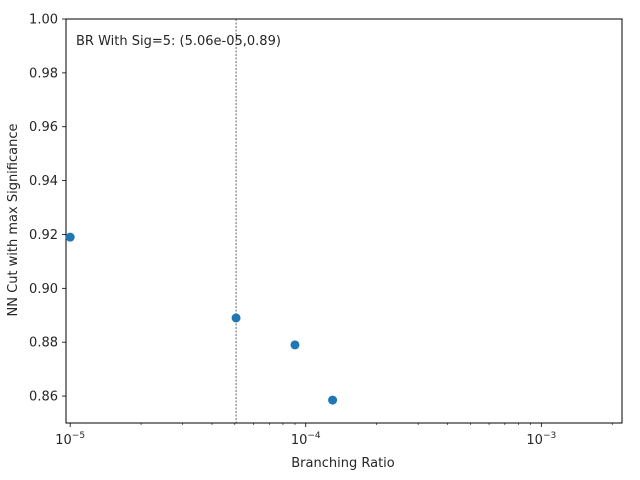  I want to click on x-tick-label: 10⁻⁵, so click(70, 439).